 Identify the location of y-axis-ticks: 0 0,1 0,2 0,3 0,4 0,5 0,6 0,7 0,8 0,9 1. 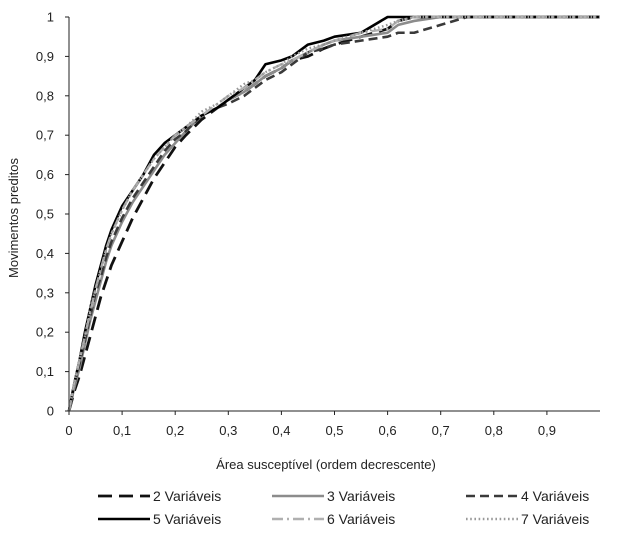
(52, 214).